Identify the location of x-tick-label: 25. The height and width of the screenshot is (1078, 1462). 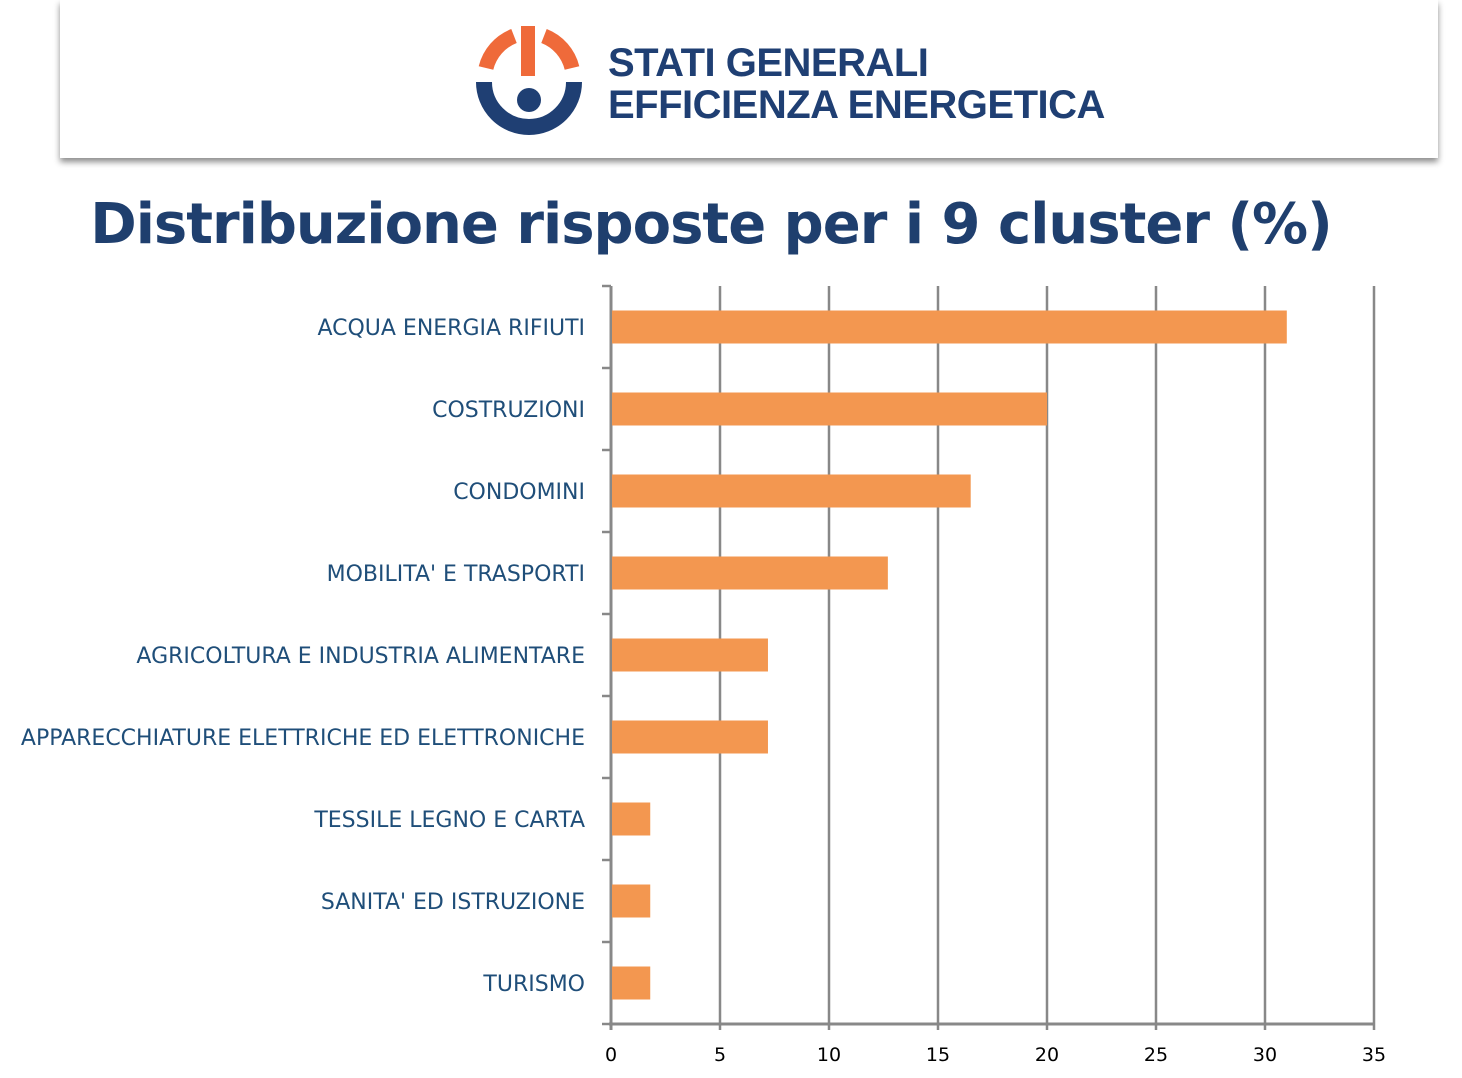
(1156, 1055).